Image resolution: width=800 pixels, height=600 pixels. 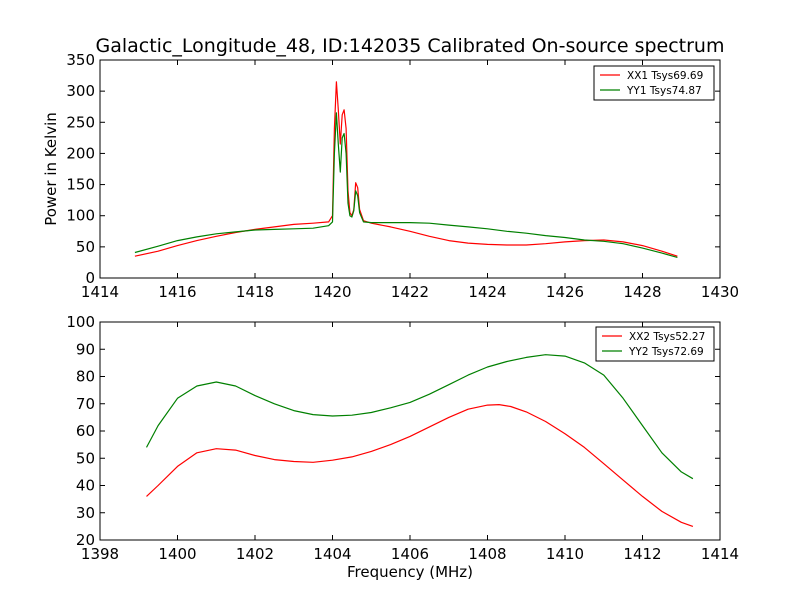 I want to click on top-x-tick-label: 1426, so click(x=565, y=292).